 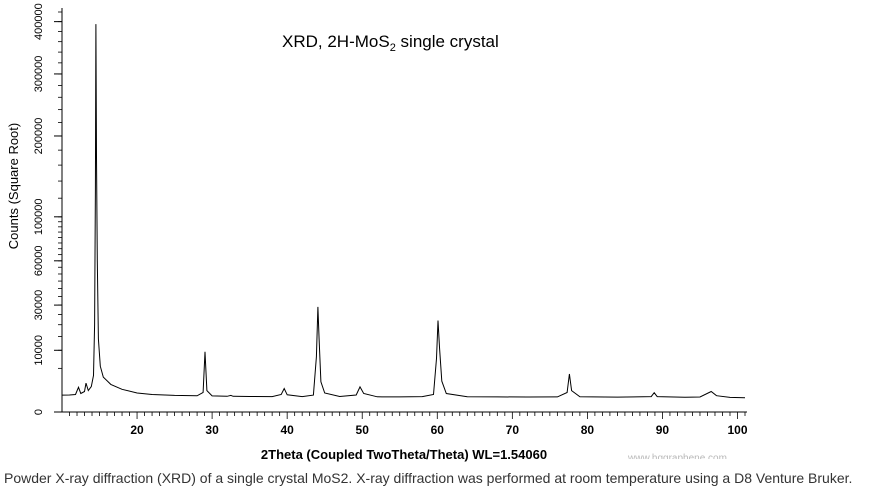 What do you see at coordinates (677, 456) in the screenshot?
I see `watermark: www.hqgraphene.com` at bounding box center [677, 456].